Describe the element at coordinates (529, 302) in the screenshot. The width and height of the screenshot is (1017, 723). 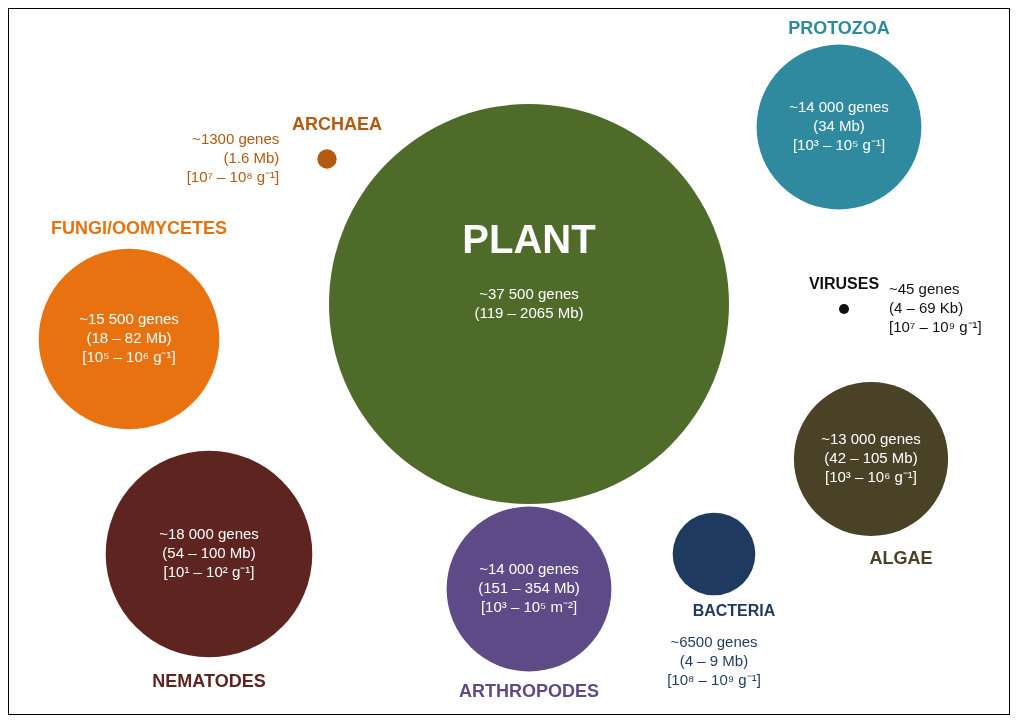
I see `data-label: ~37 500 genes (119 – 2065 Mb)` at that location.